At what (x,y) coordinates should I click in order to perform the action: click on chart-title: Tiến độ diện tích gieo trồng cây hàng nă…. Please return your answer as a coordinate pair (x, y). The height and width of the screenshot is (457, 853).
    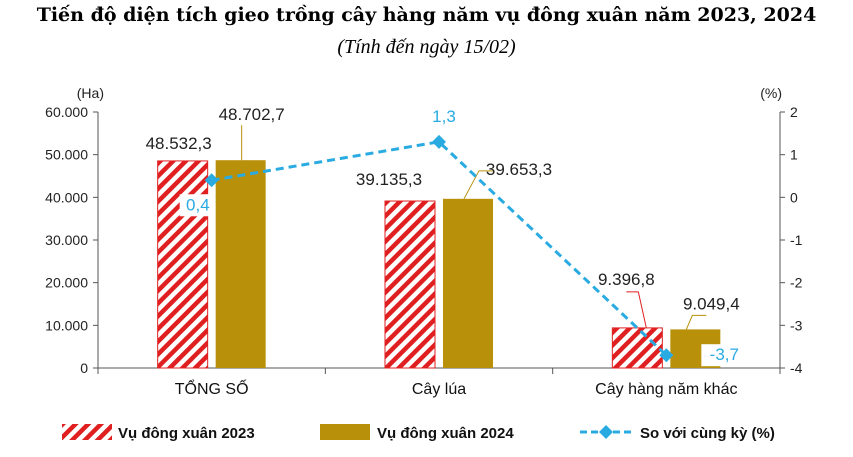
    Looking at the image, I should click on (426, 15).